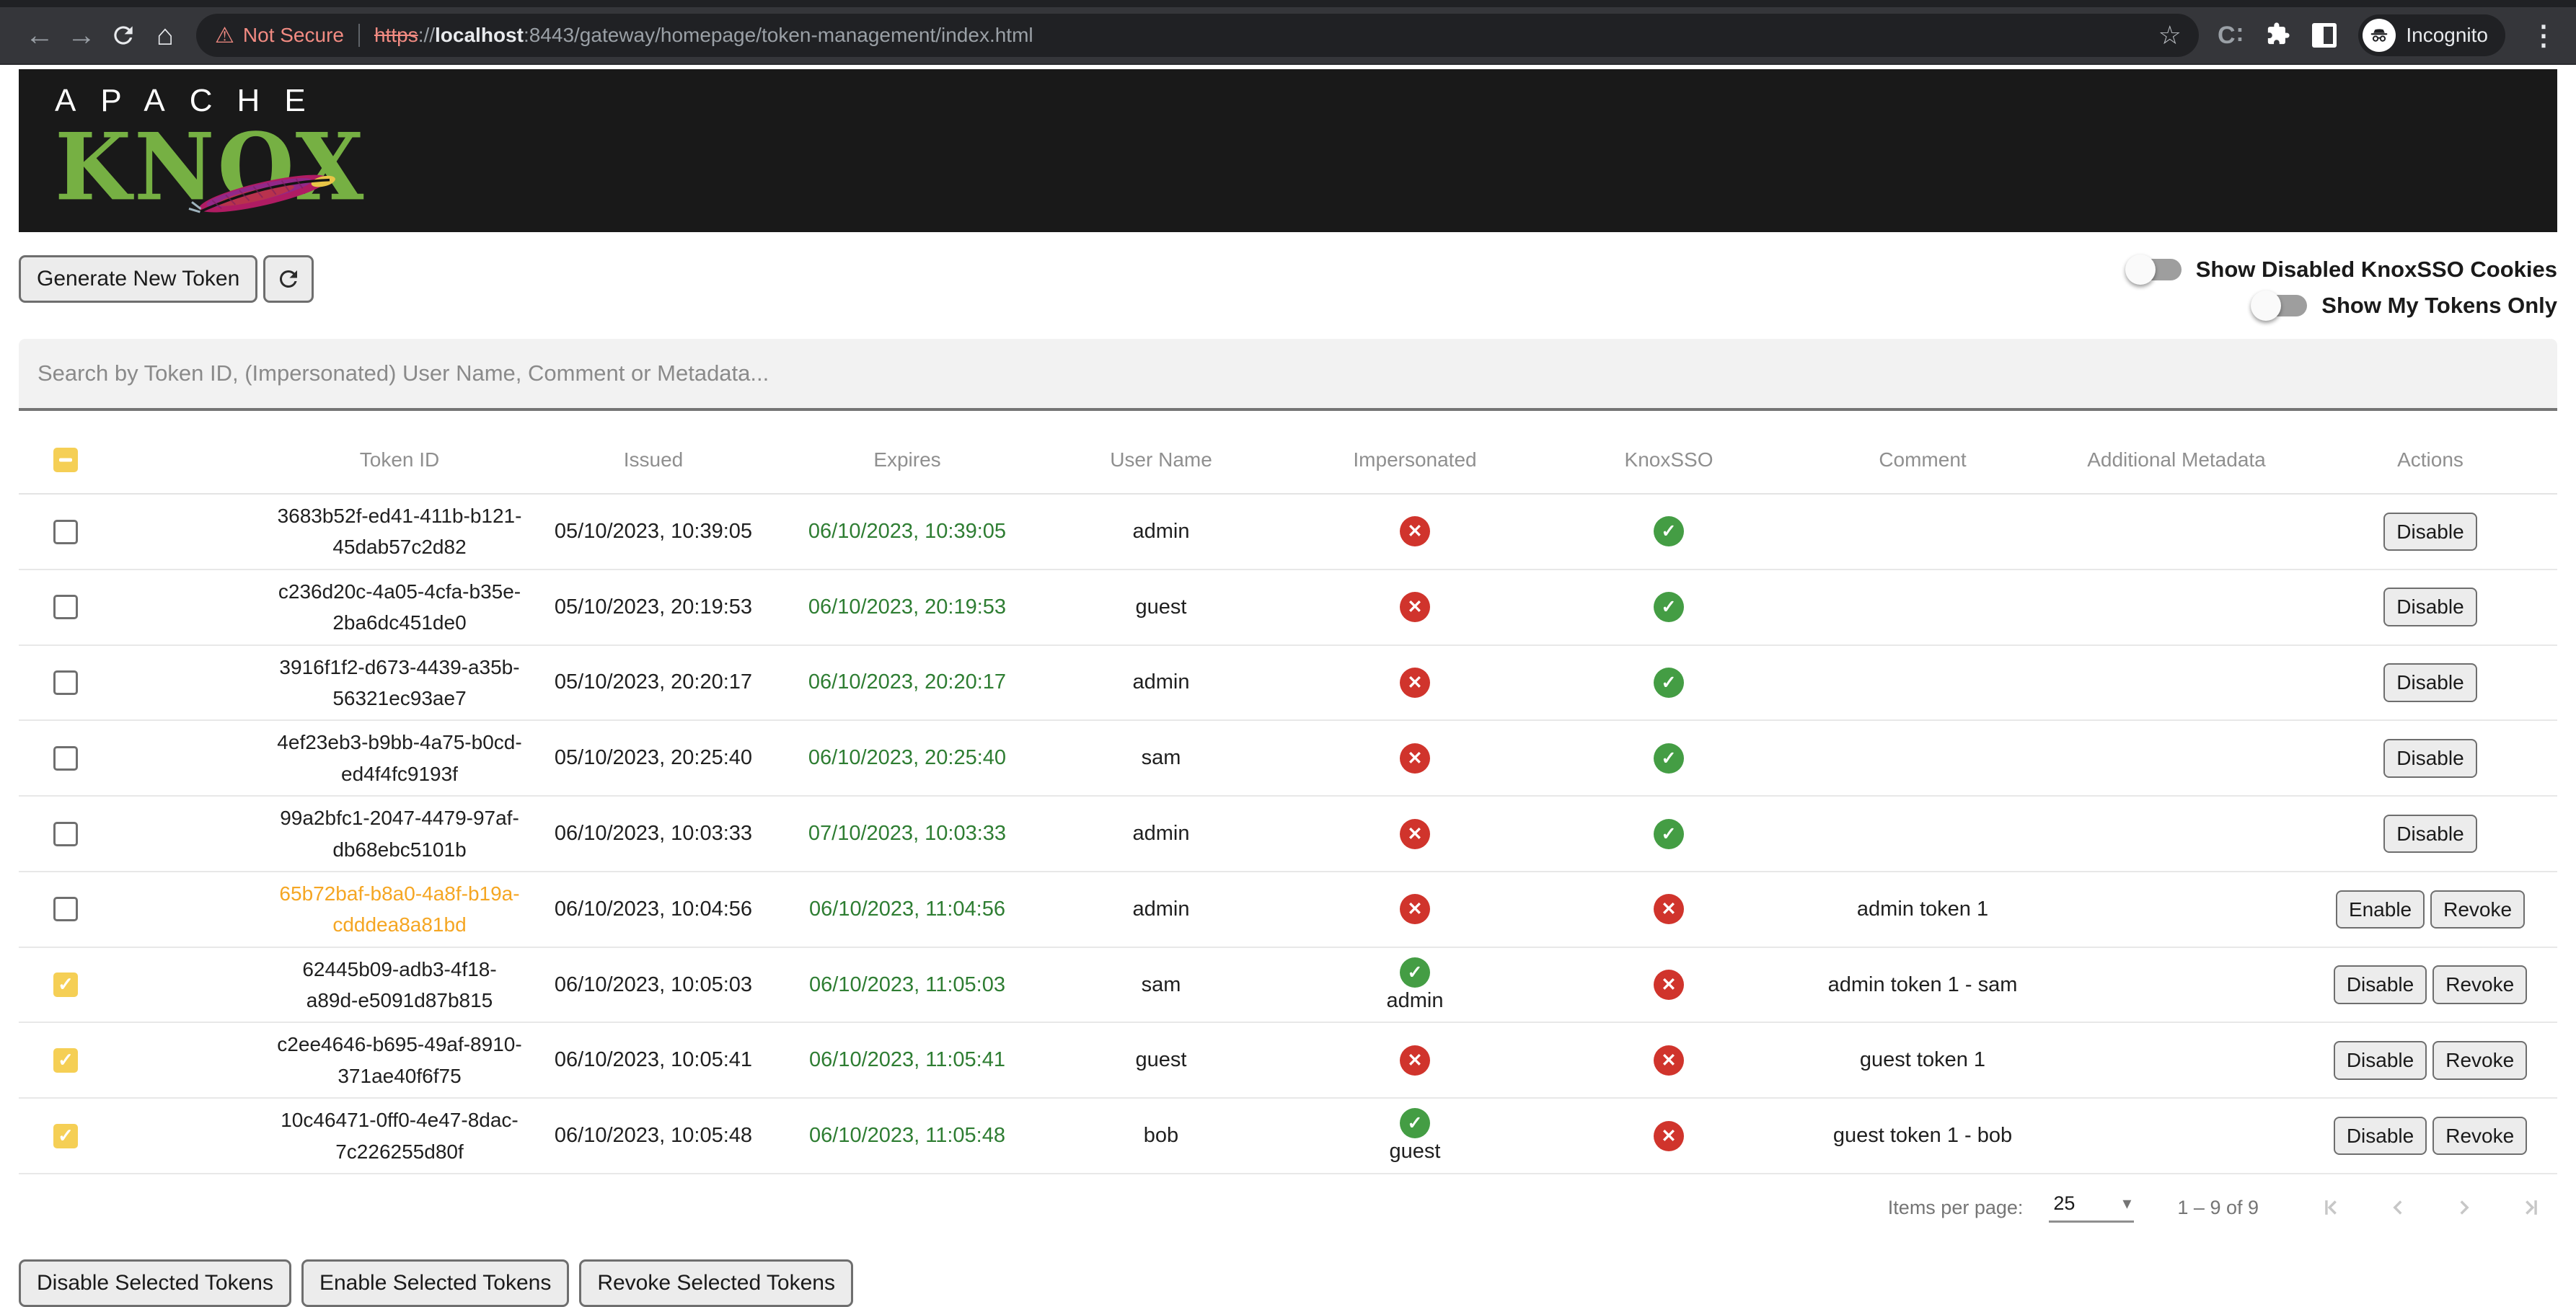 This screenshot has height=1307, width=2576. I want to click on impersonated-cell: ✓ guest, so click(1415, 1136).